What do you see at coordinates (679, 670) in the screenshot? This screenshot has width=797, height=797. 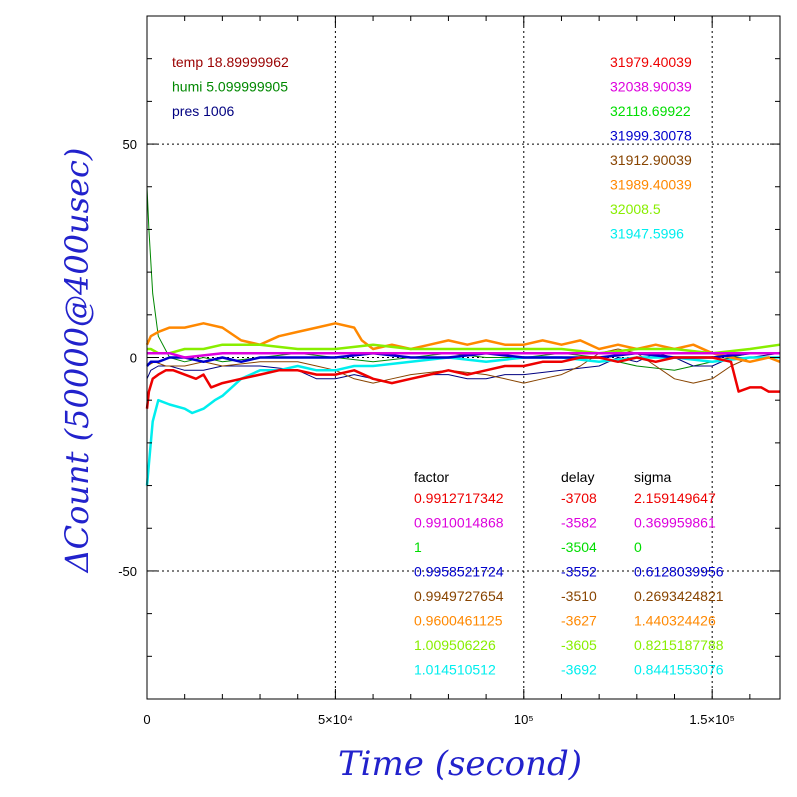 I see `stats-sigma-value: 0.8441553076` at bounding box center [679, 670].